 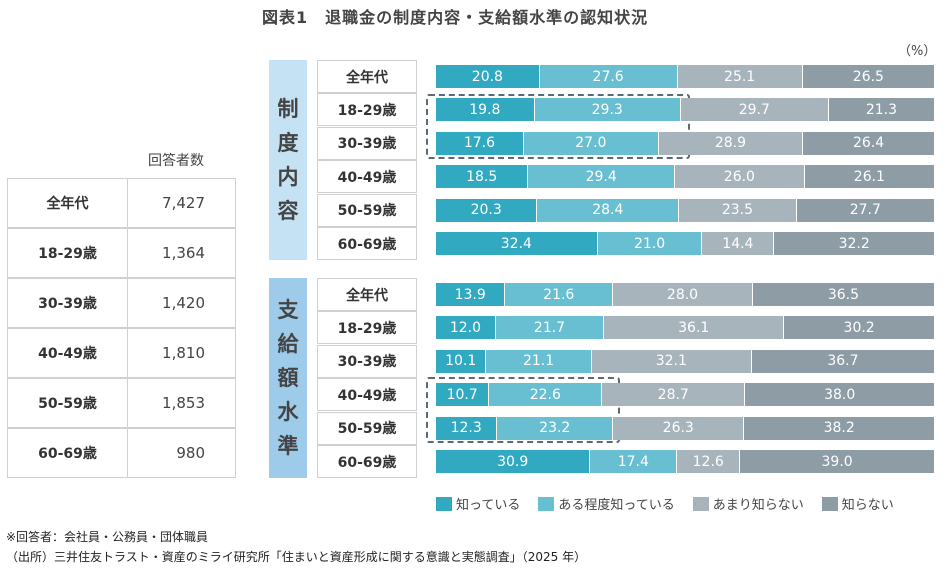 What do you see at coordinates (867, 505) in the screenshot?
I see `legend-label: 知らない` at bounding box center [867, 505].